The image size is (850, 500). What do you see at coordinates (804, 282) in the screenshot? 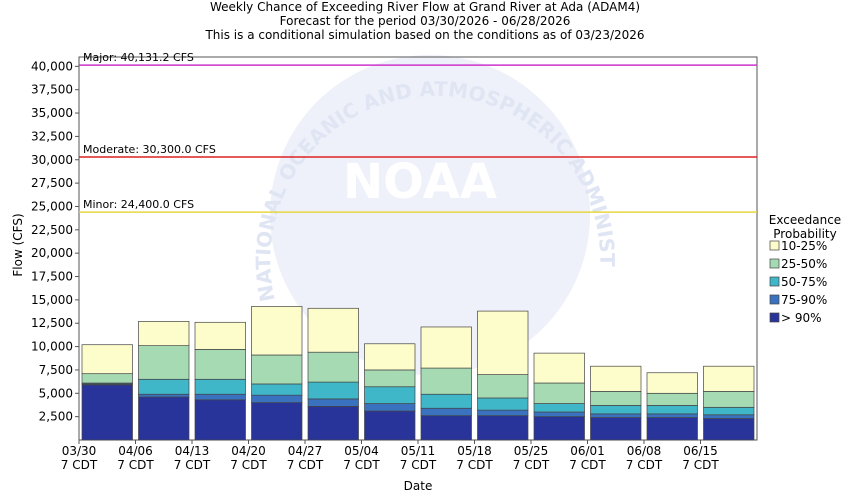
I see `legend-label: 50-75%` at bounding box center [804, 282].